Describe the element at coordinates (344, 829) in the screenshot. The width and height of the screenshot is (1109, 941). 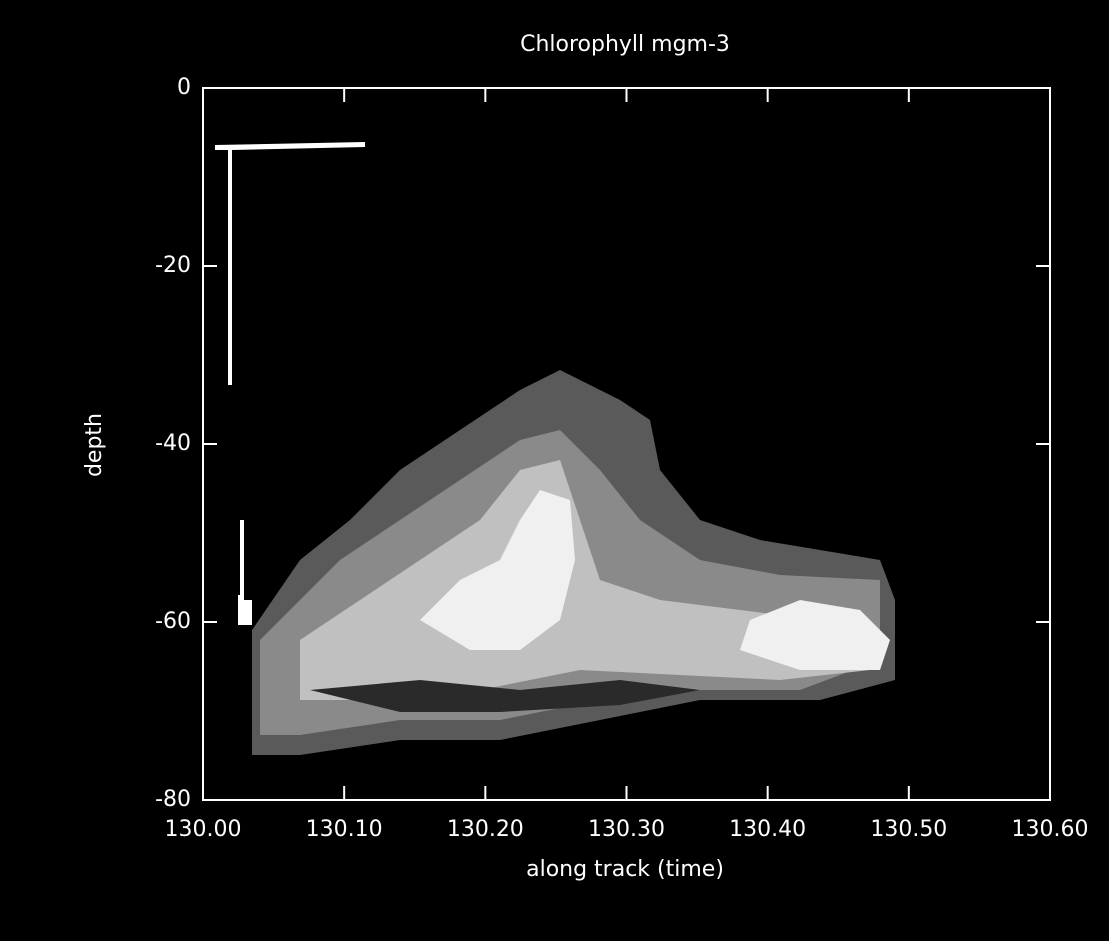
I see `x-tick-label: 130.10` at that location.